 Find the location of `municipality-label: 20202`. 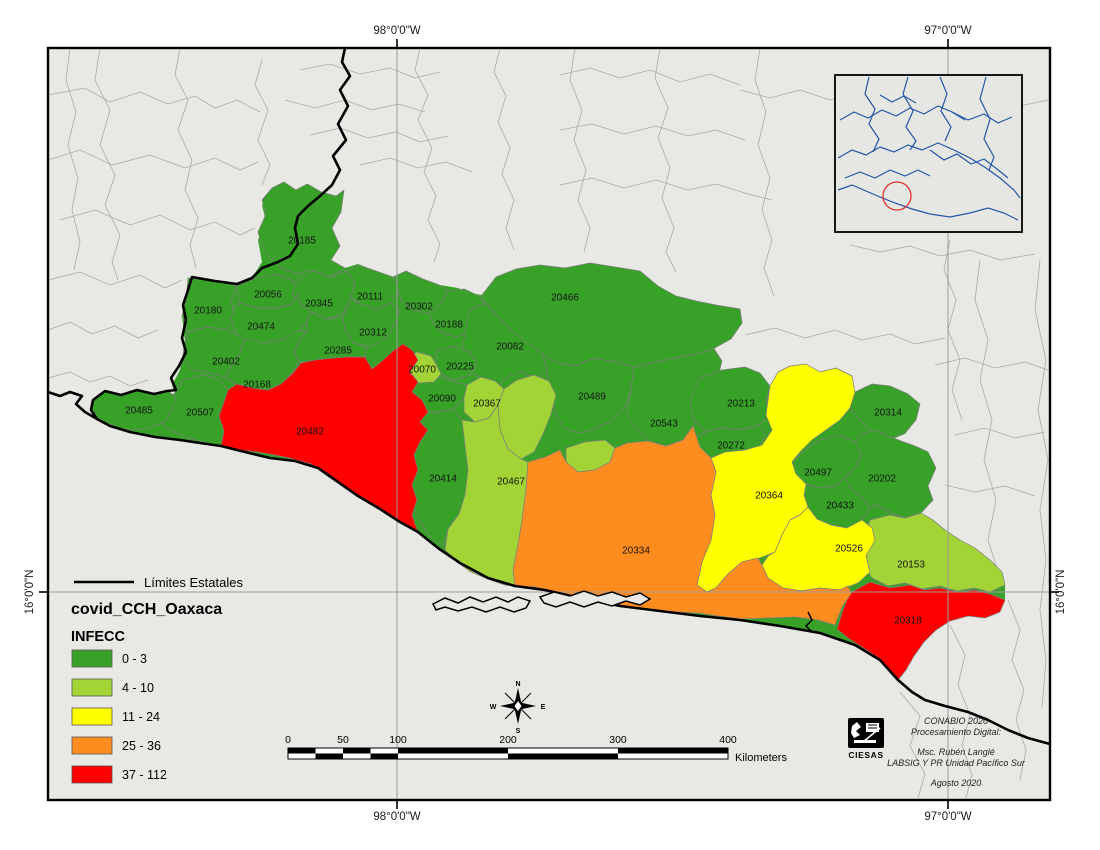

municipality-label: 20202 is located at coordinates (882, 479).